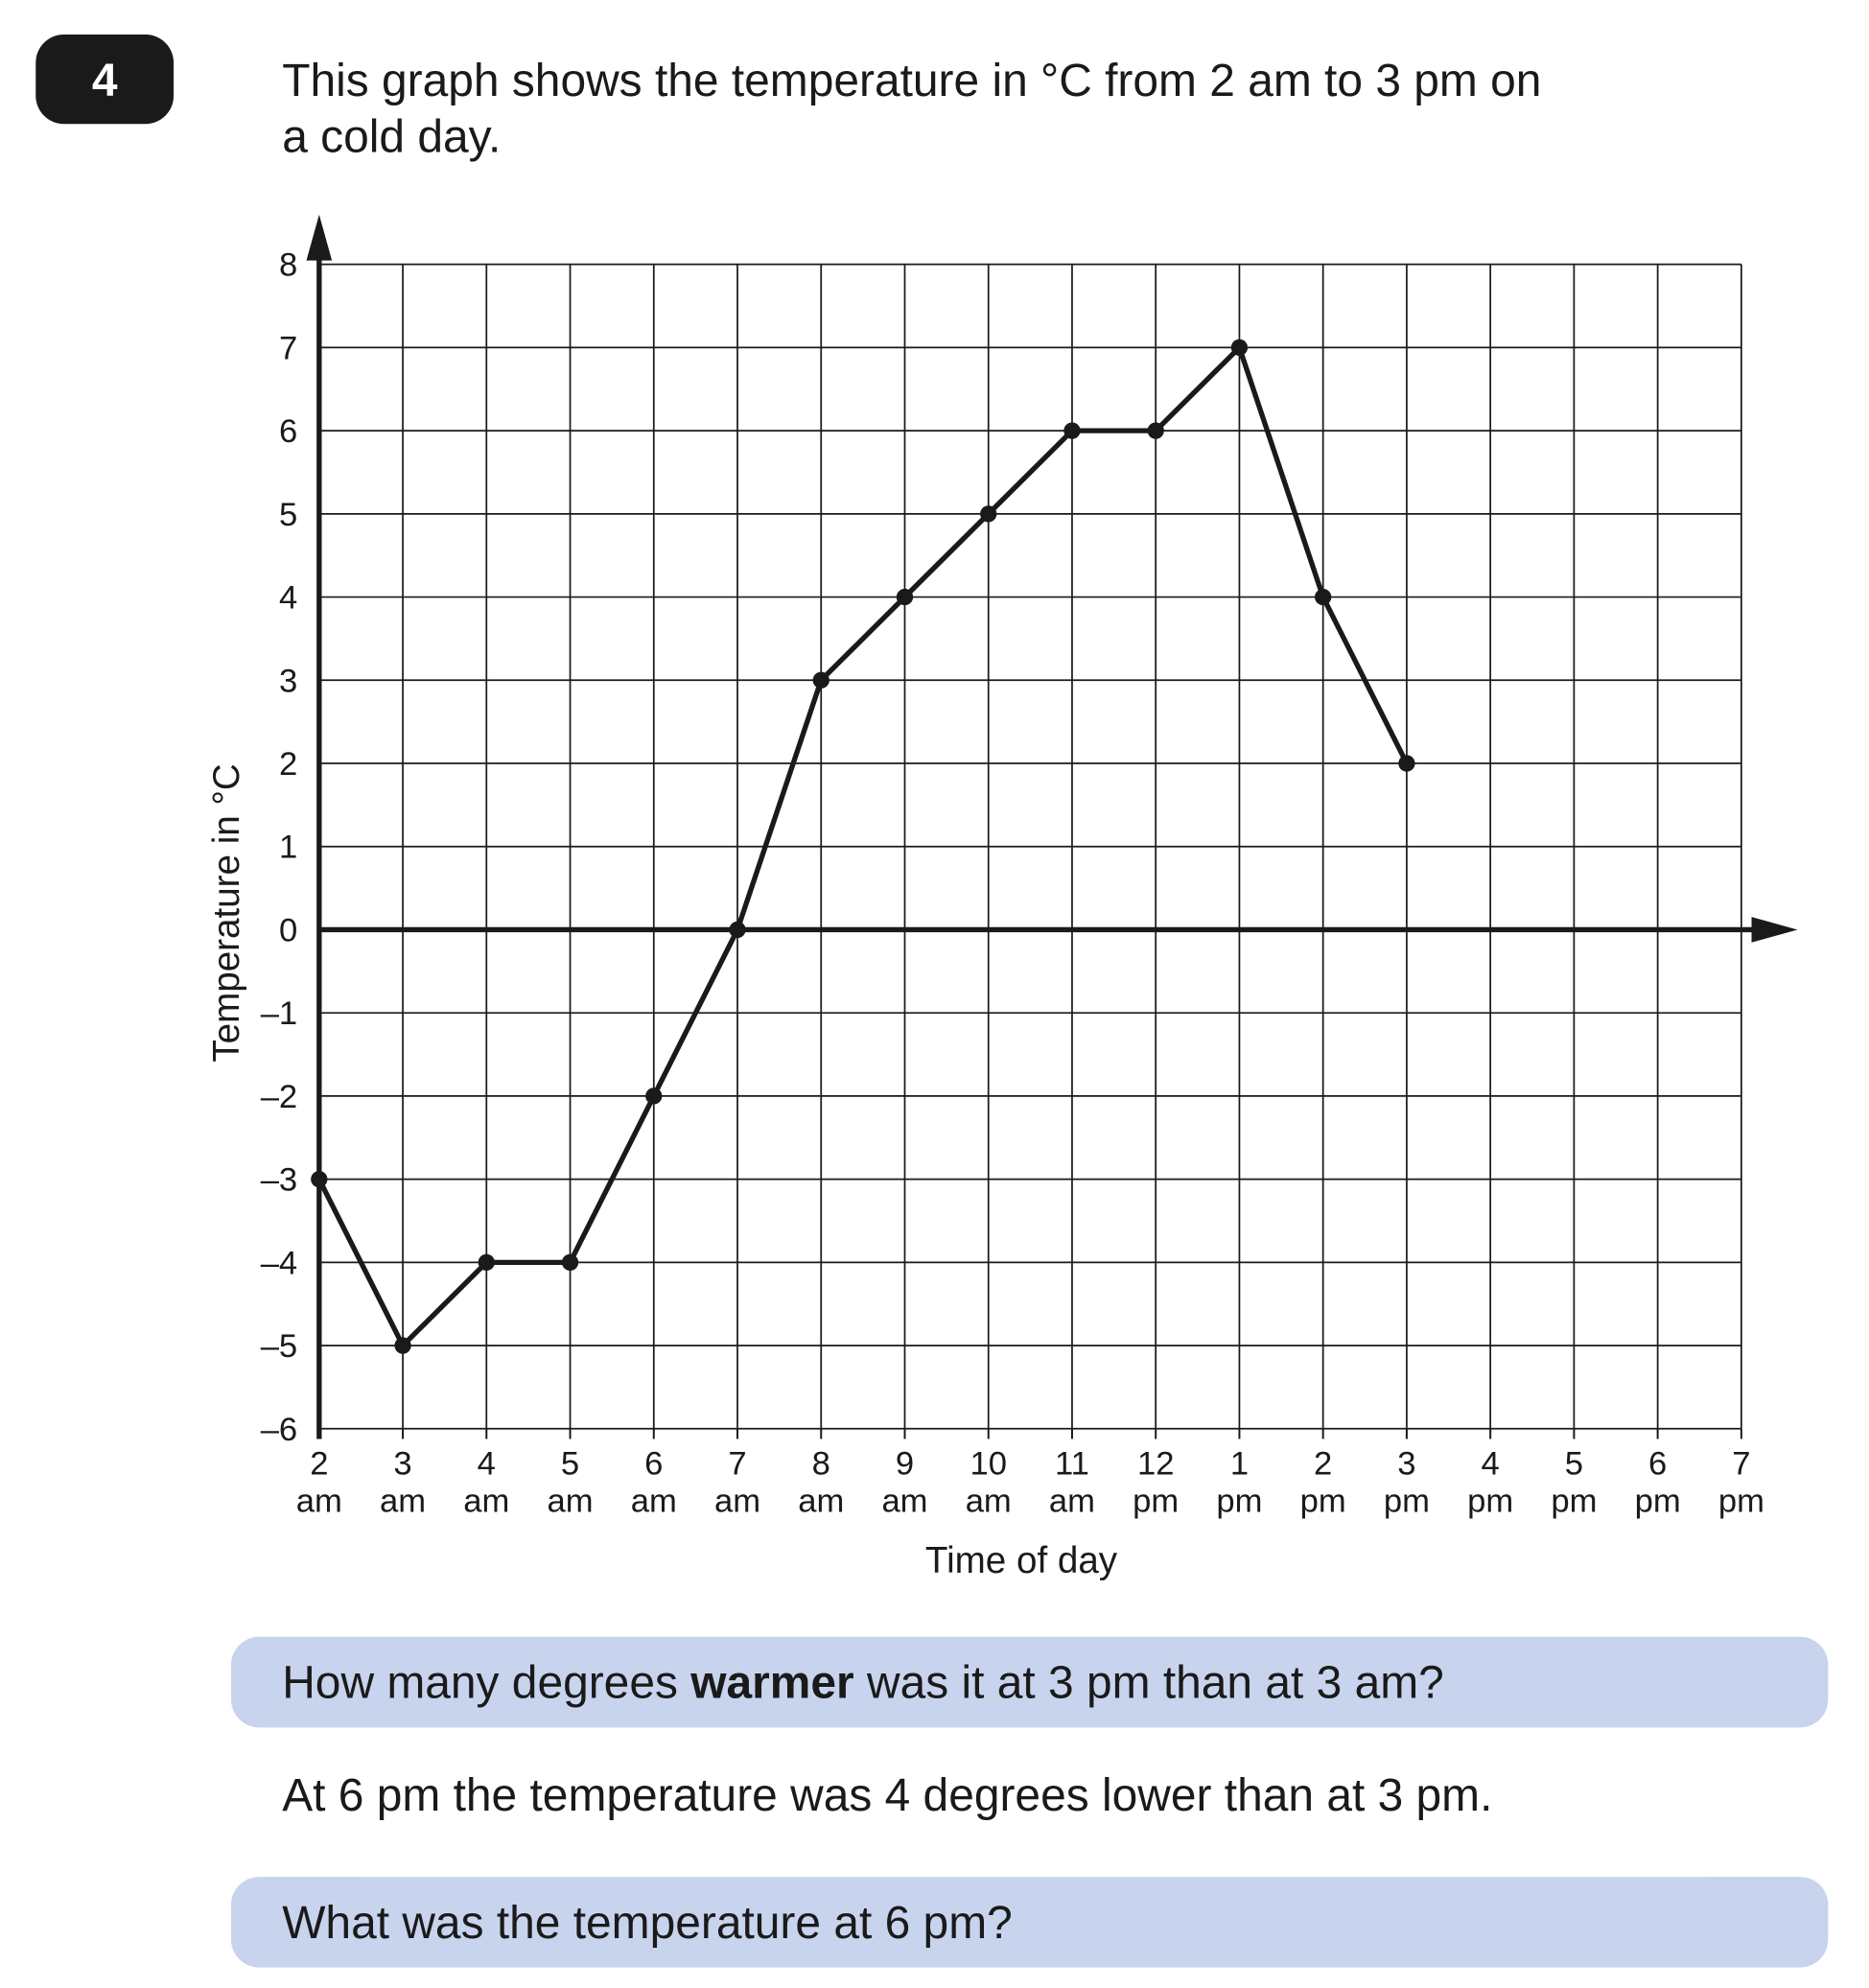  What do you see at coordinates (904, 1483) in the screenshot?
I see `x-tick-label: 9 am` at bounding box center [904, 1483].